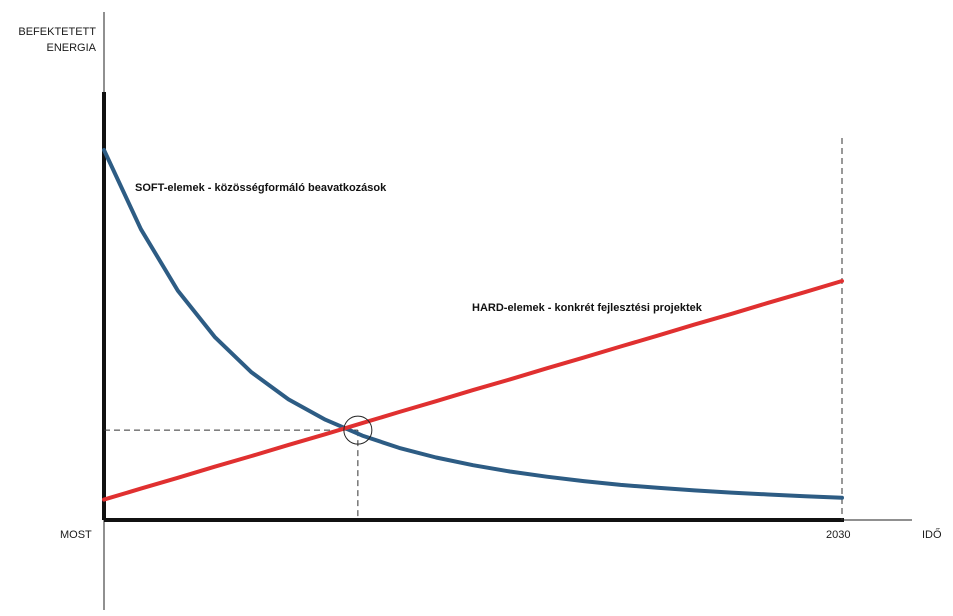 The height and width of the screenshot is (616, 953). What do you see at coordinates (76, 535) in the screenshot?
I see `x-axis-start-label: MOST` at bounding box center [76, 535].